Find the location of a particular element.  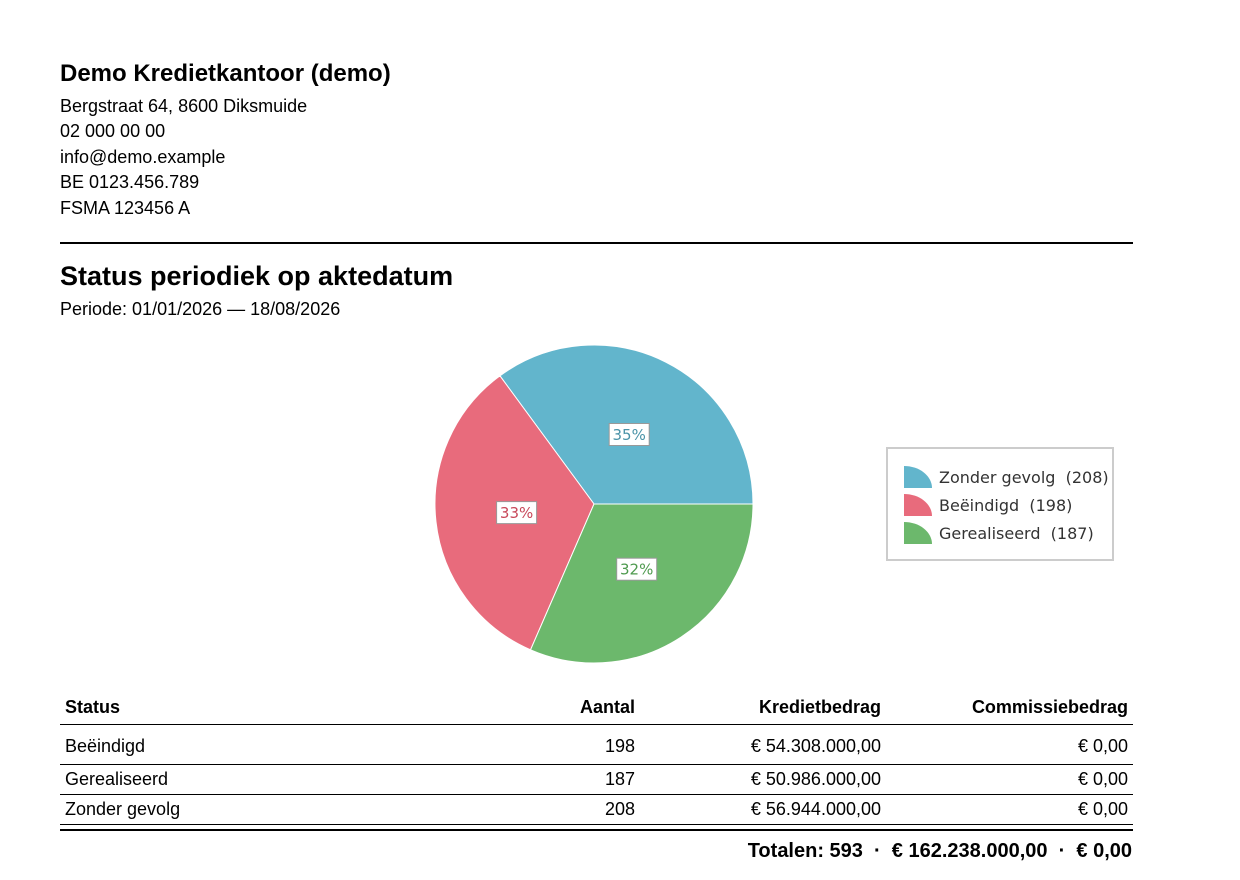

company-email: info@demo.example is located at coordinates (143, 157).